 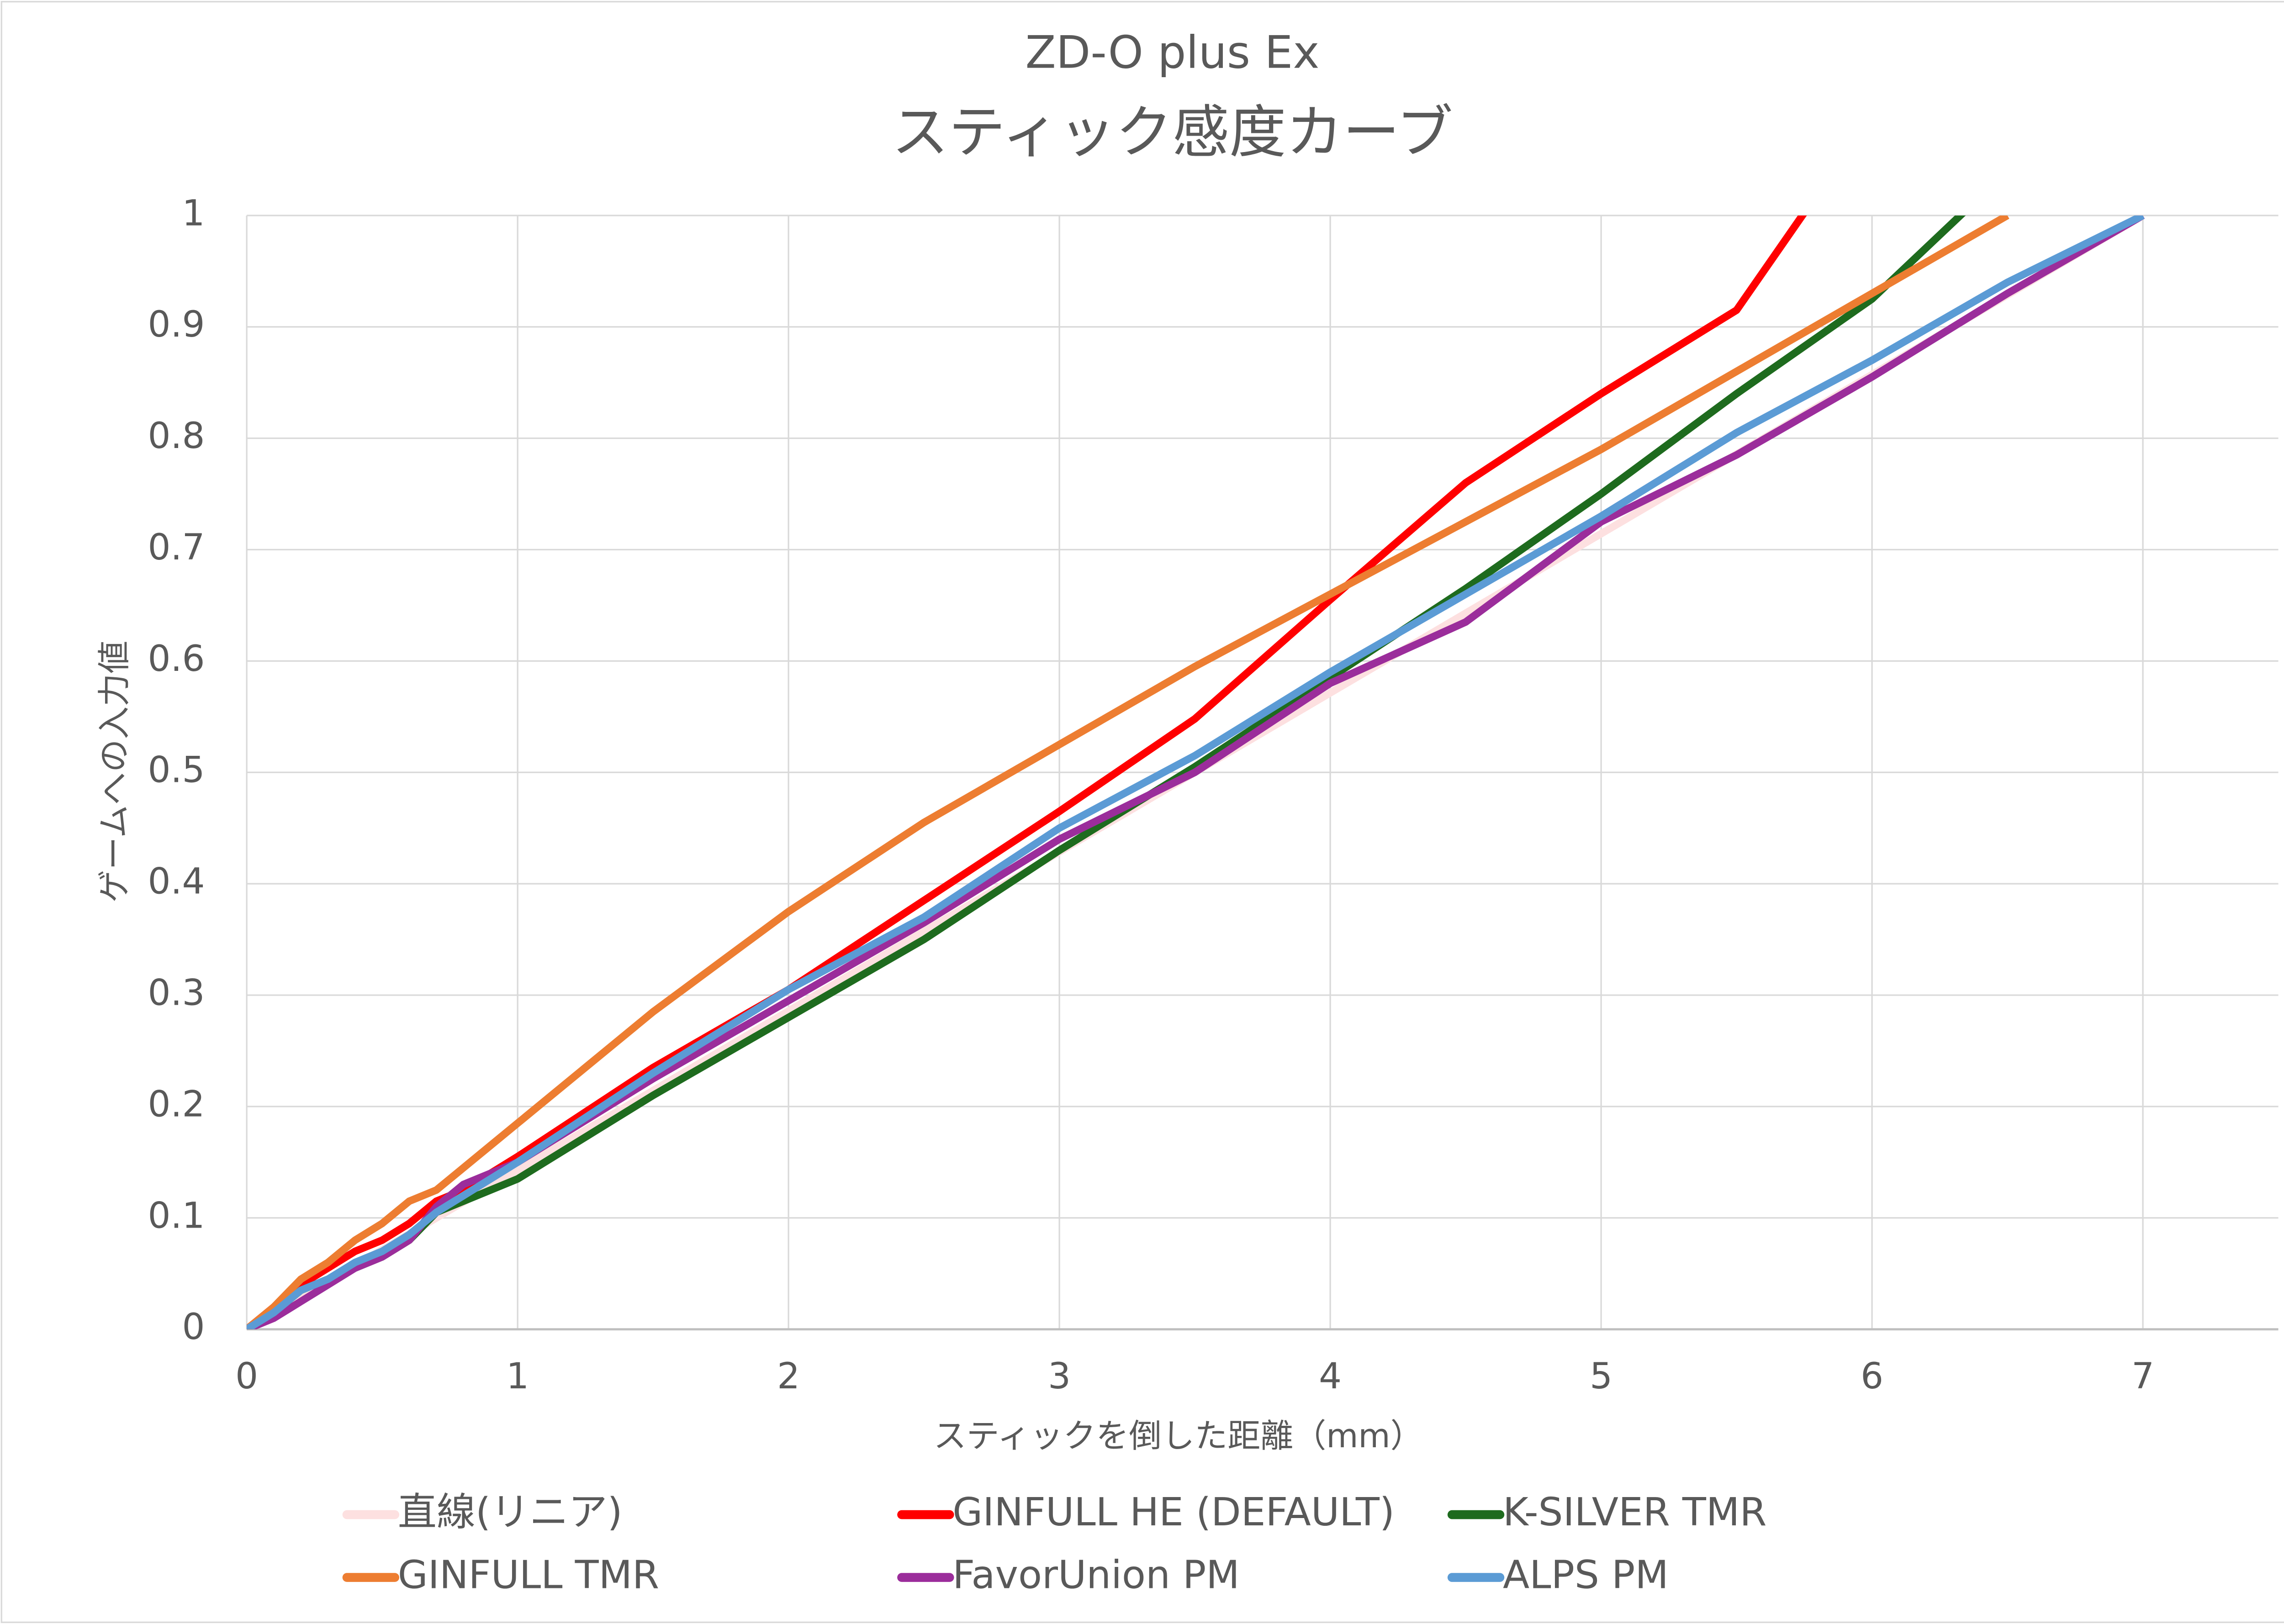 What do you see at coordinates (517, 1376) in the screenshot?
I see `x-tick-label: 1` at bounding box center [517, 1376].